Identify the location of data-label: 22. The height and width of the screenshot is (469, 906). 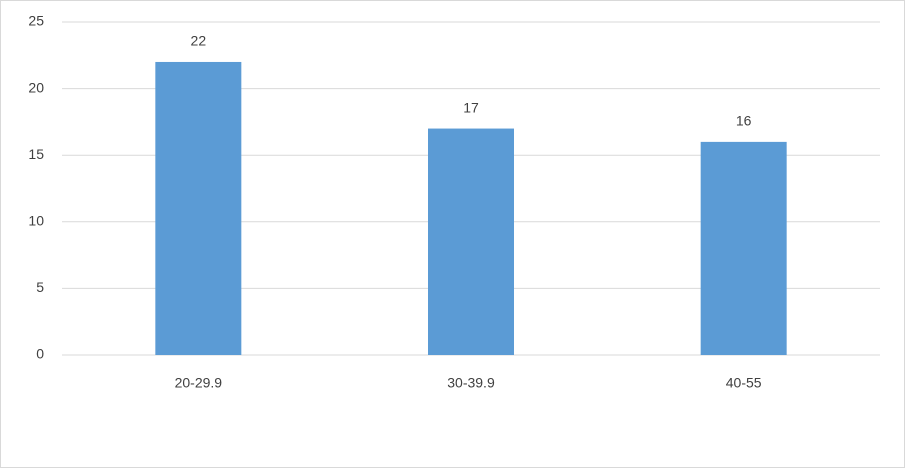
(199, 41).